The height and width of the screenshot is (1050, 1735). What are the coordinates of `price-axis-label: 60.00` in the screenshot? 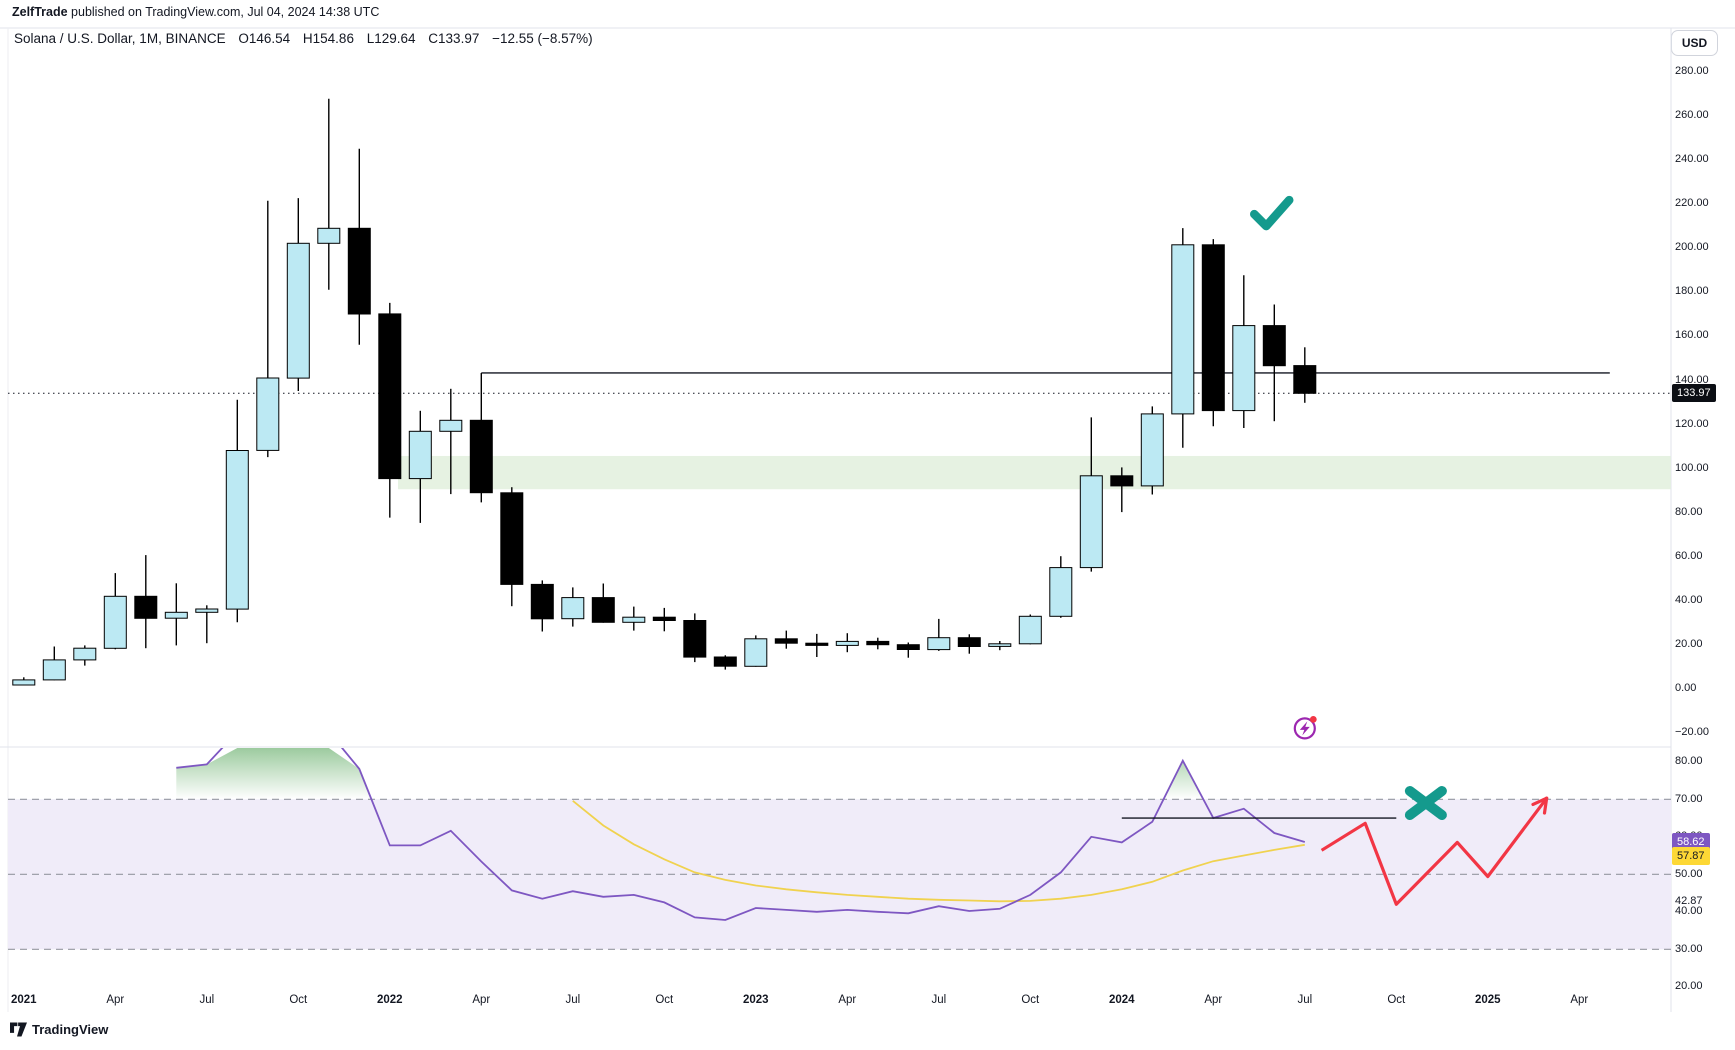 It's located at (1689, 555).